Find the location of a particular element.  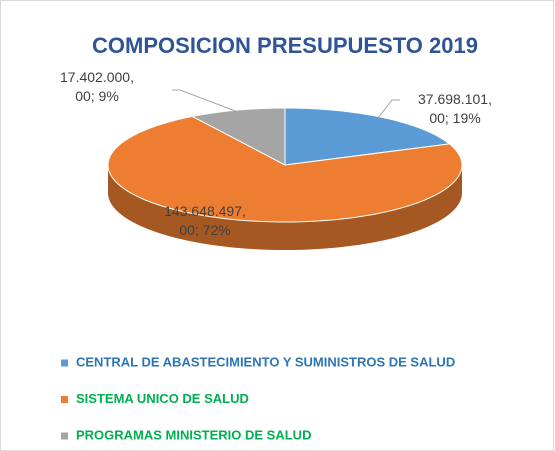

legend-label: PROGRAMAS MINISTERIO DE SALUD is located at coordinates (193, 434).